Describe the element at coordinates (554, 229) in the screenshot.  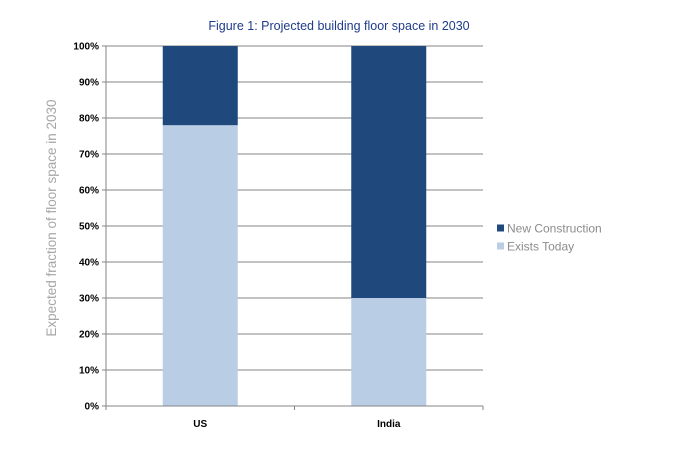
I see `legend-label: New Construction` at that location.